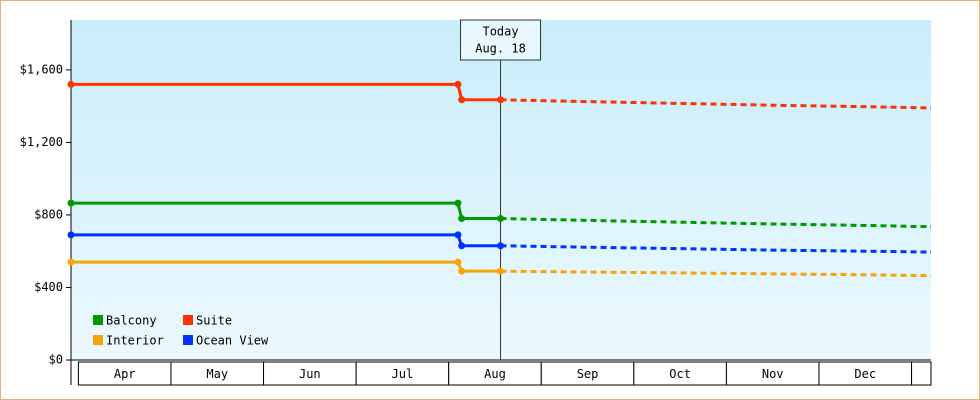  What do you see at coordinates (310, 374) in the screenshot?
I see `x-tick-label: Jun` at bounding box center [310, 374].